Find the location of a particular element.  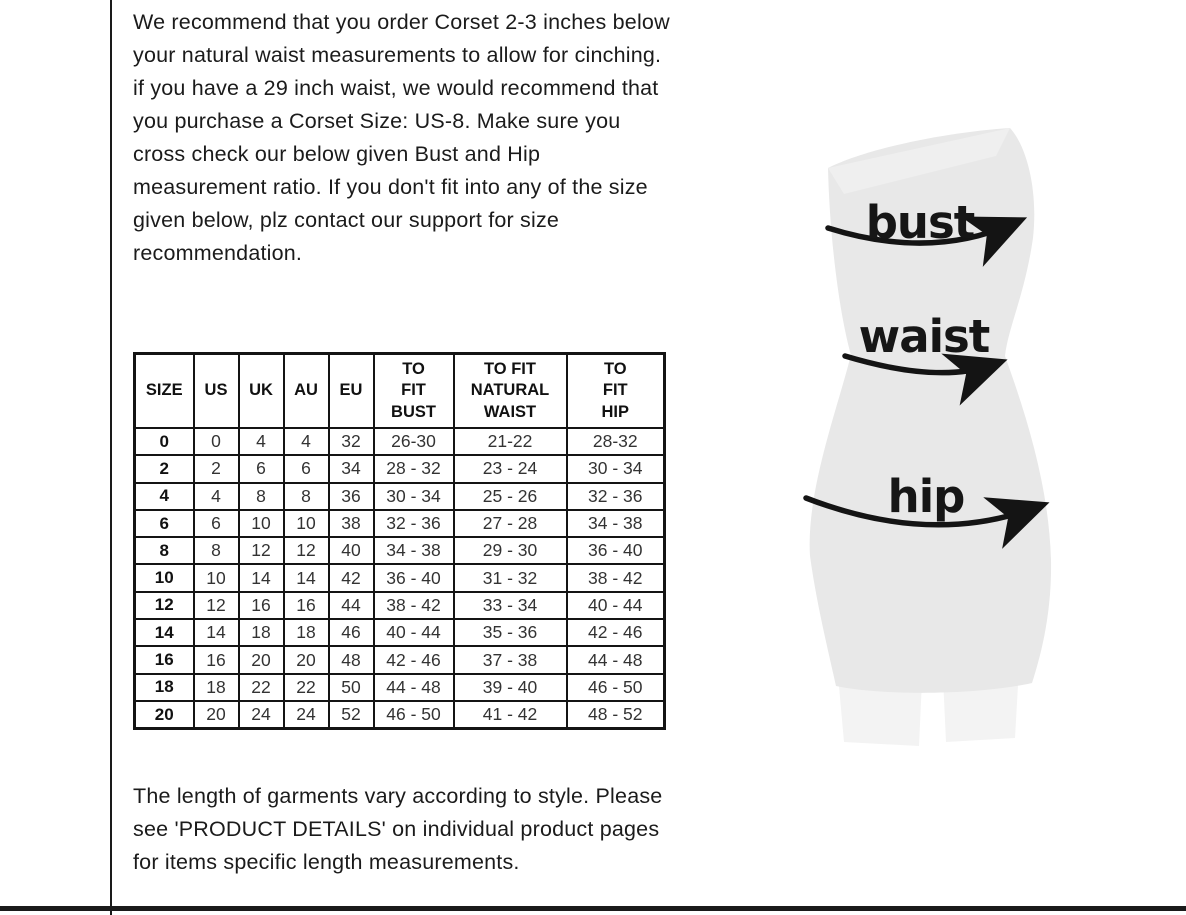

table-cell: 37 - 38 is located at coordinates (510, 660).